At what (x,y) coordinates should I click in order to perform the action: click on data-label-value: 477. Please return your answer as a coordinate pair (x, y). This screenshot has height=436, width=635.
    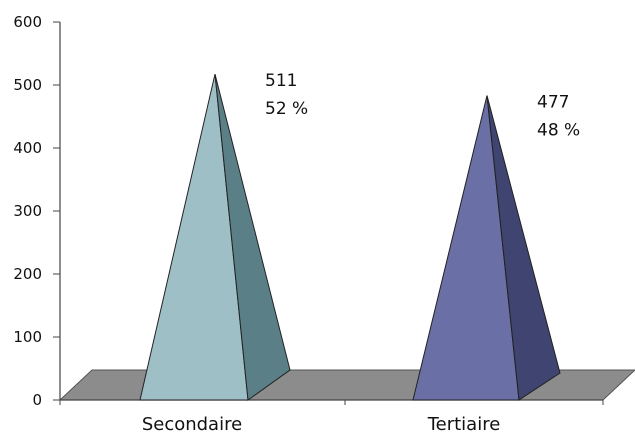
    Looking at the image, I should click on (553, 102).